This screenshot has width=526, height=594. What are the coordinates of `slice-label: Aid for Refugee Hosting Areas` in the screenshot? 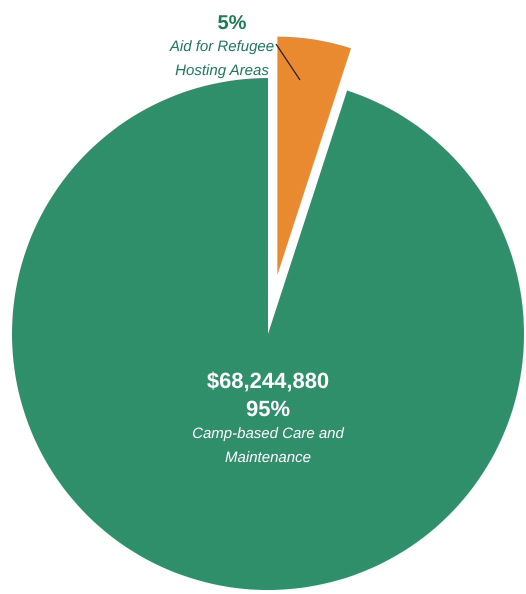 It's located at (221, 58).